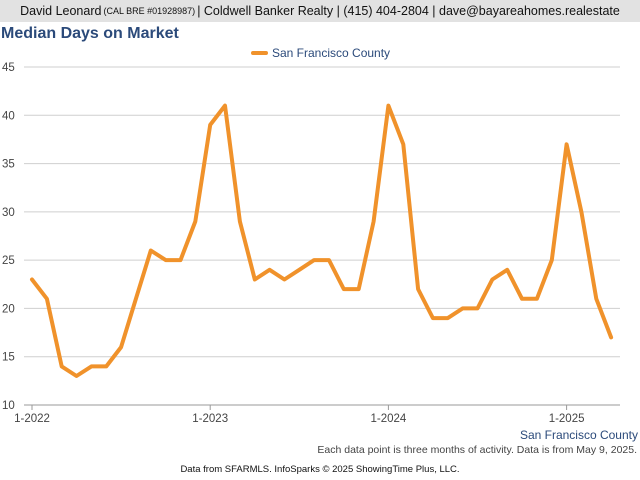 The height and width of the screenshot is (480, 640). I want to click on y-tick-label: 25, so click(8, 261).